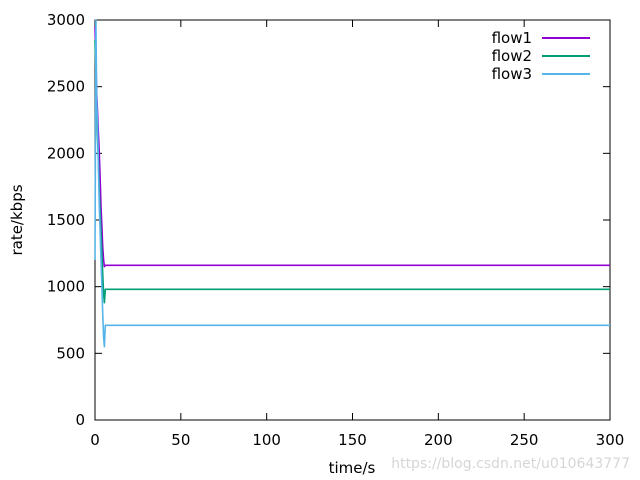 Image resolution: width=640 pixels, height=480 pixels. What do you see at coordinates (512, 38) in the screenshot?
I see `legend-label-flow1: flow1` at bounding box center [512, 38].